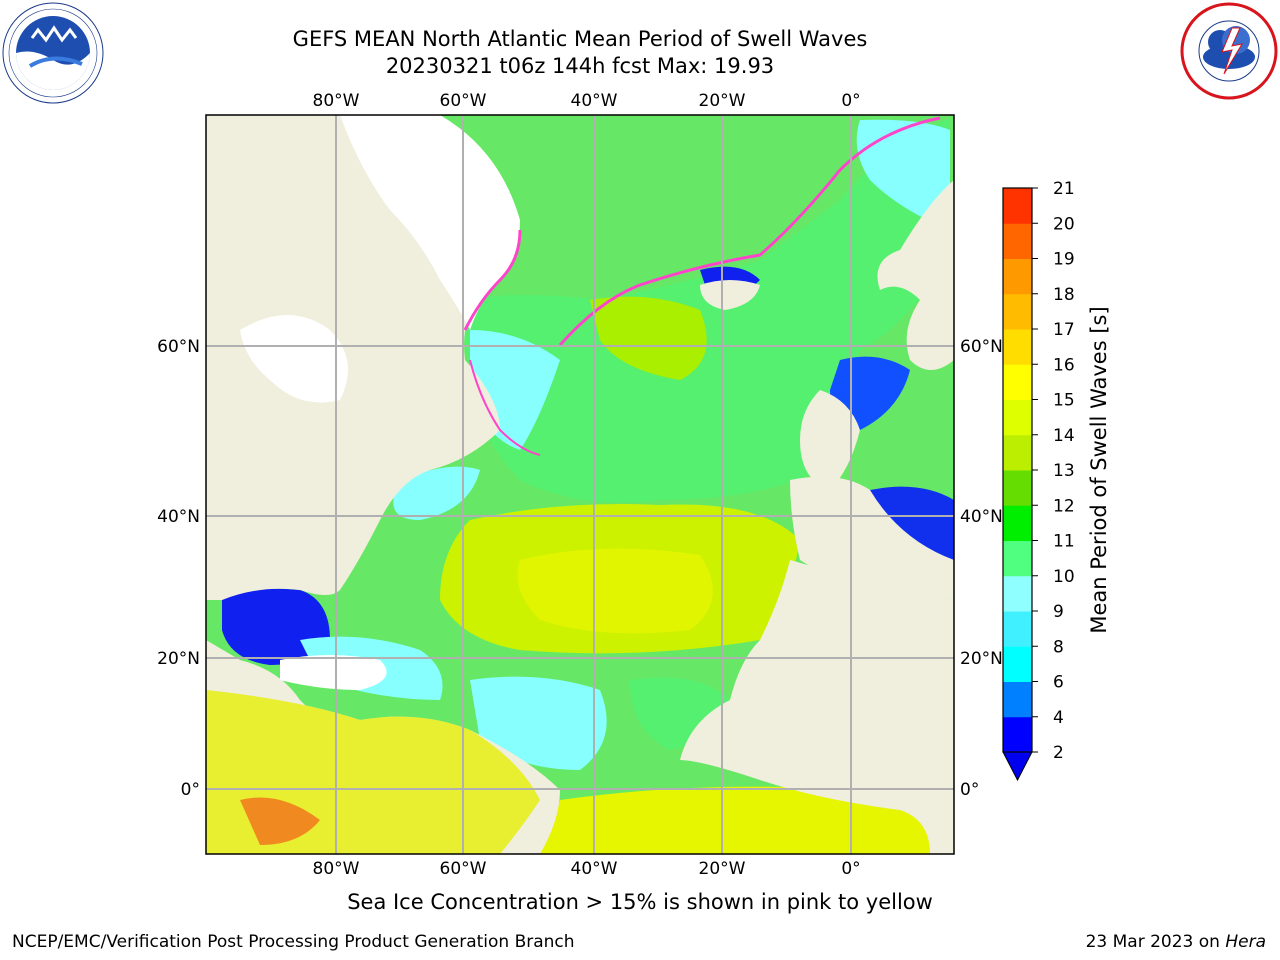 The height and width of the screenshot is (960, 1280). I want to click on lon-label-top: 60°W, so click(463, 101).